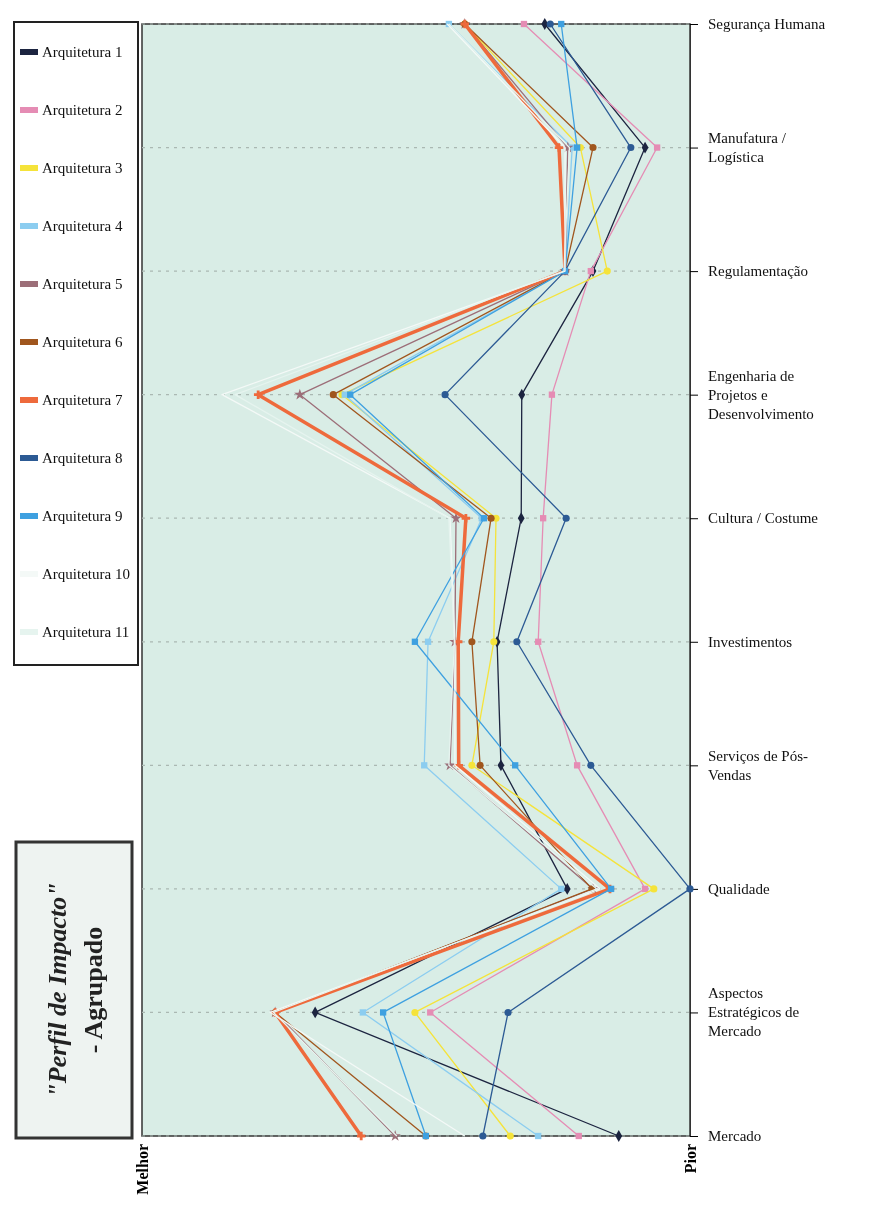 The width and height of the screenshot is (888, 1228). Describe the element at coordinates (754, 1012) in the screenshot. I see `y-tick-label: Aspectos Estratégicos de Mercado` at that location.